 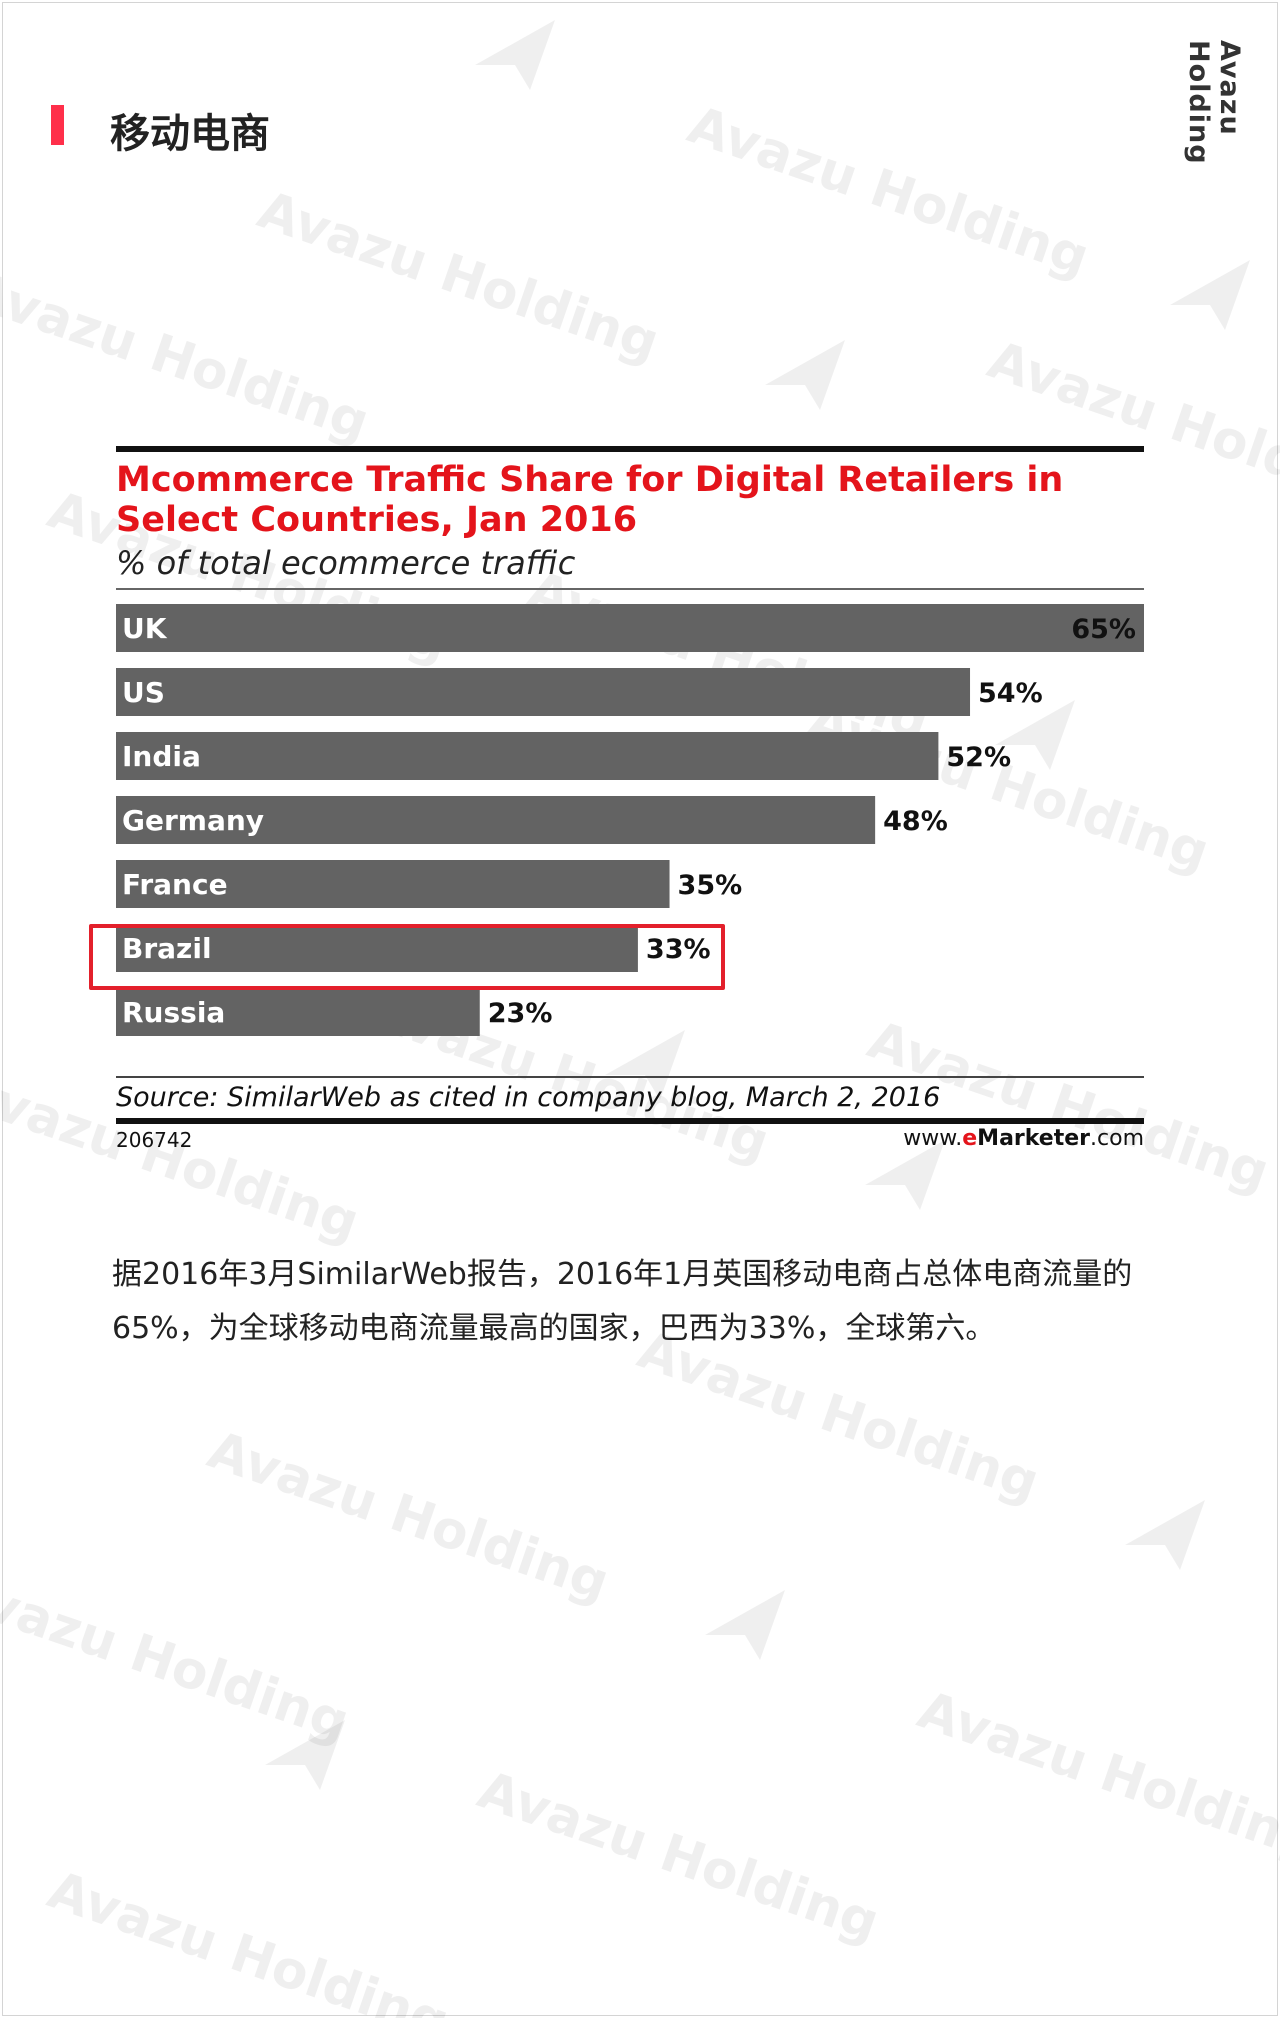 I want to click on bar-value-label: 23%, so click(x=520, y=1013).